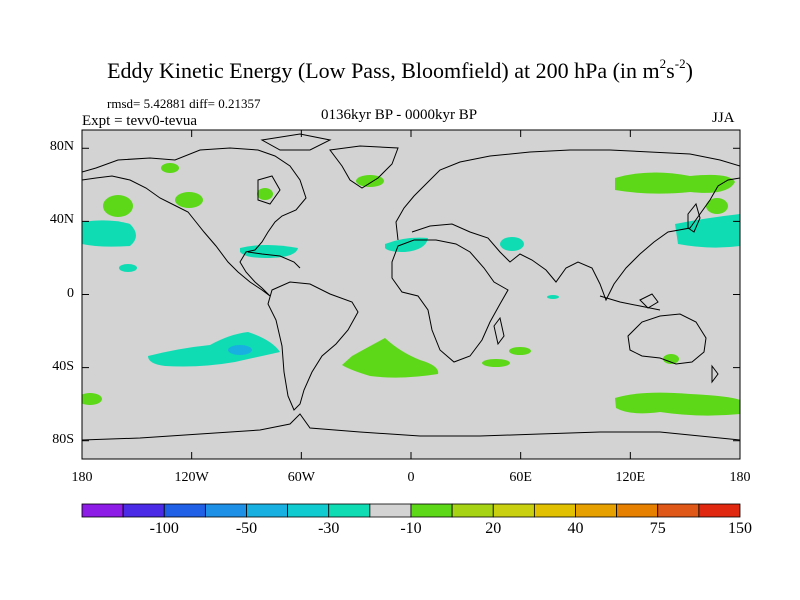 This screenshot has width=800, height=600. What do you see at coordinates (520, 477) in the screenshot?
I see `lon-label: 60E` at bounding box center [520, 477].